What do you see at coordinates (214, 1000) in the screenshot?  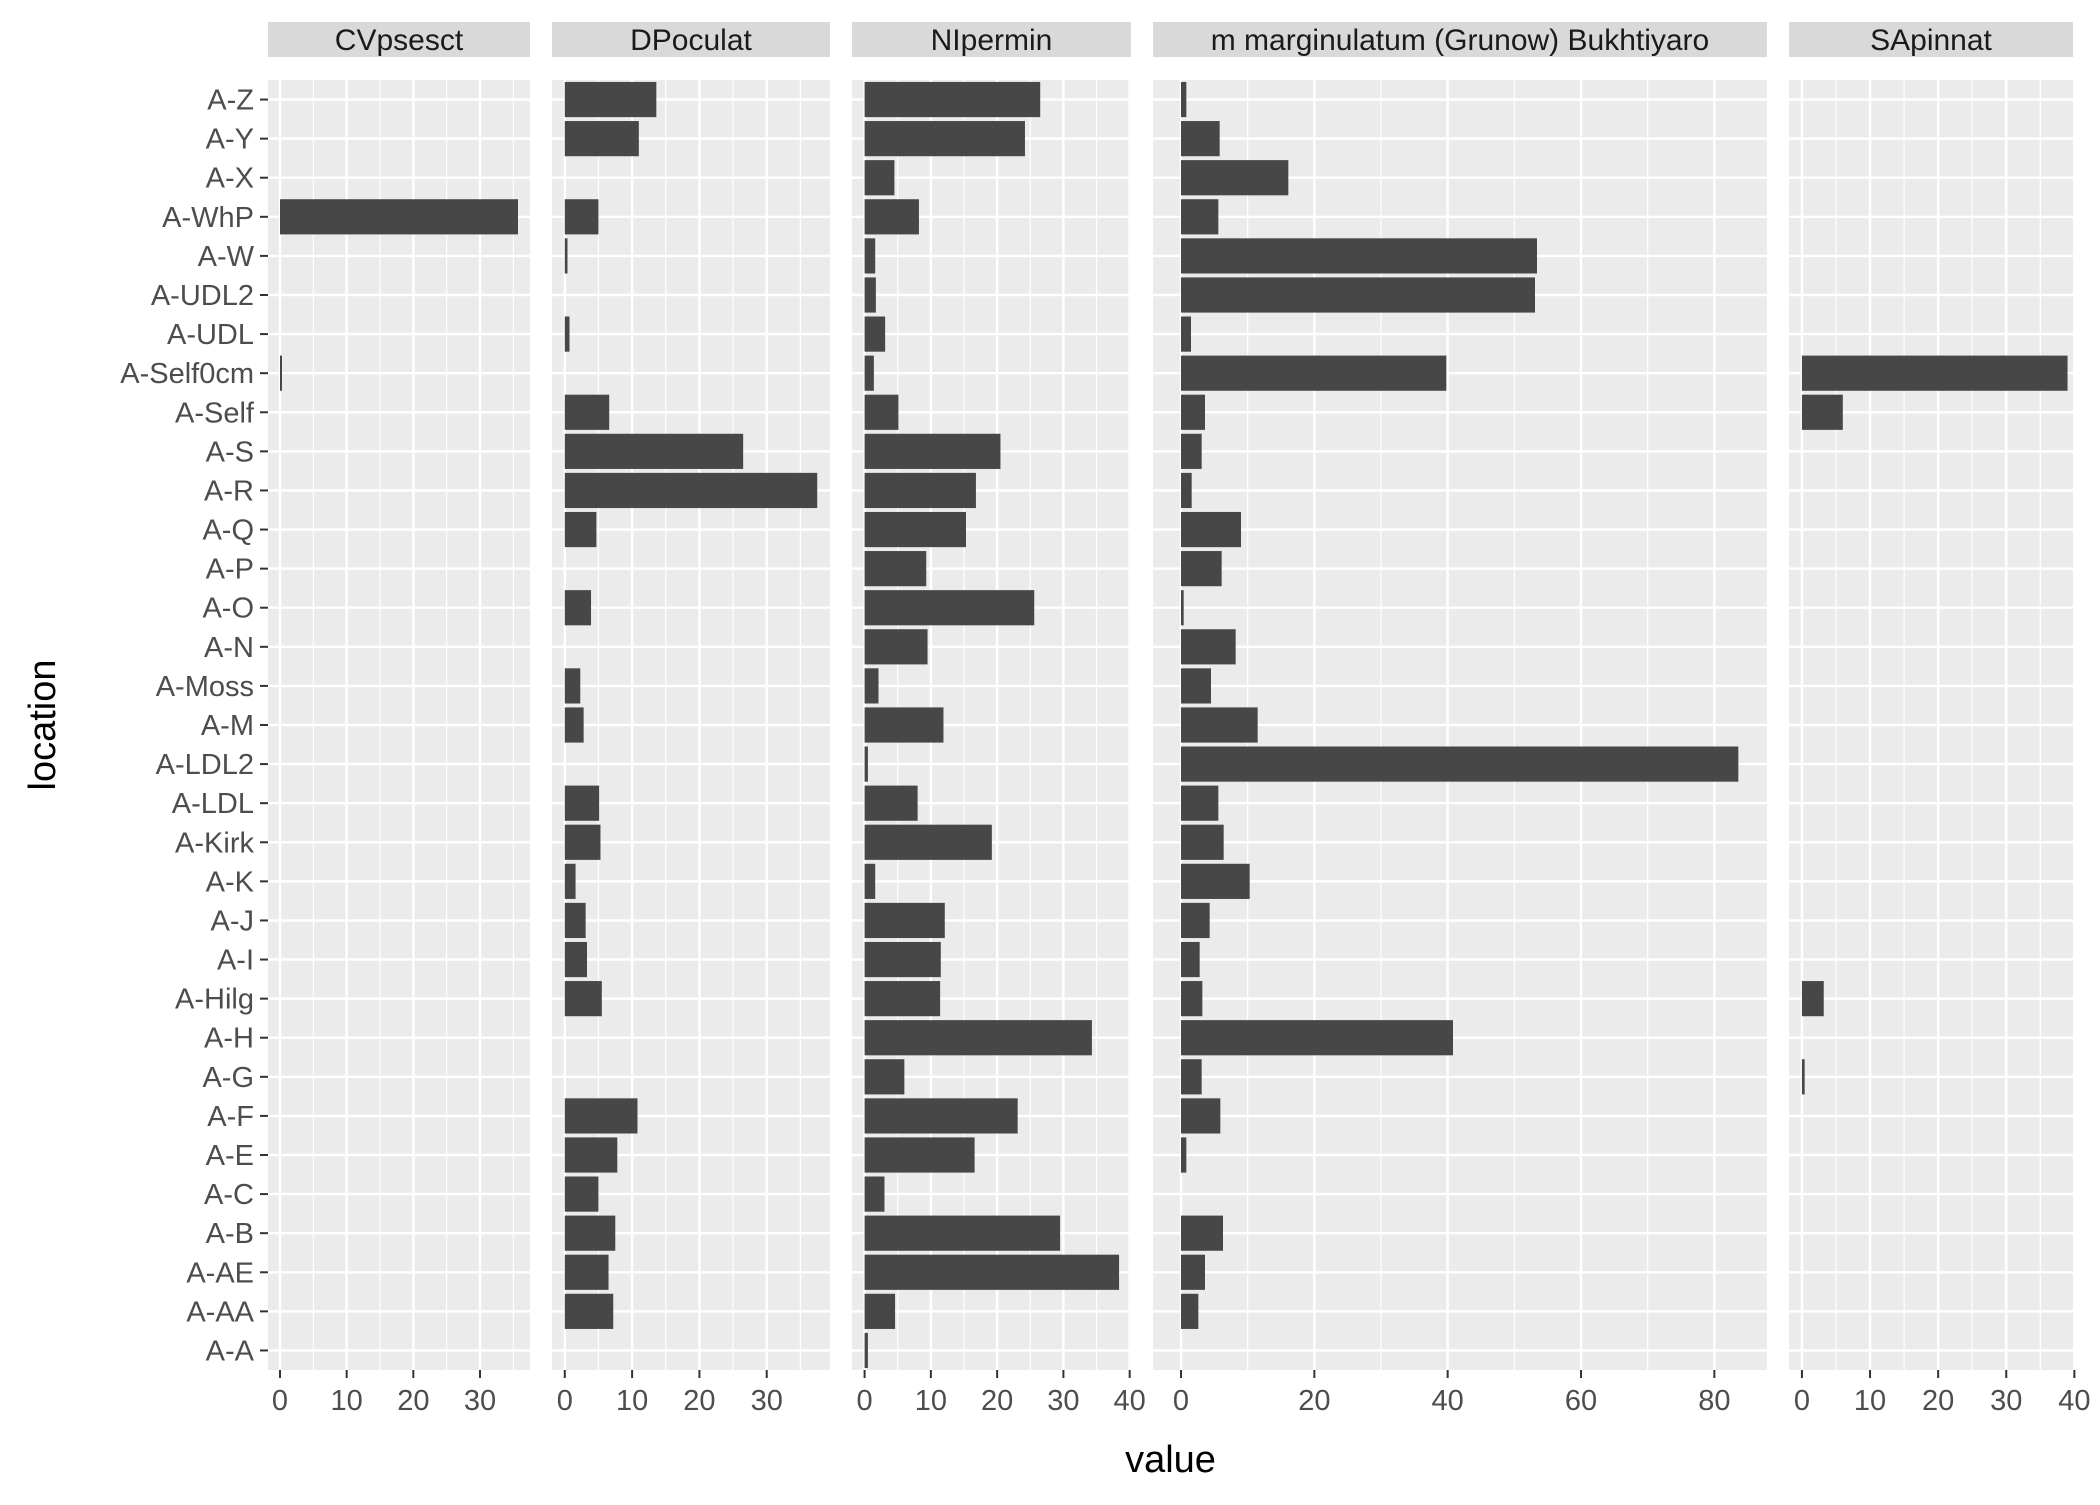 I see `y-tick-label: A-Hilg` at bounding box center [214, 1000].